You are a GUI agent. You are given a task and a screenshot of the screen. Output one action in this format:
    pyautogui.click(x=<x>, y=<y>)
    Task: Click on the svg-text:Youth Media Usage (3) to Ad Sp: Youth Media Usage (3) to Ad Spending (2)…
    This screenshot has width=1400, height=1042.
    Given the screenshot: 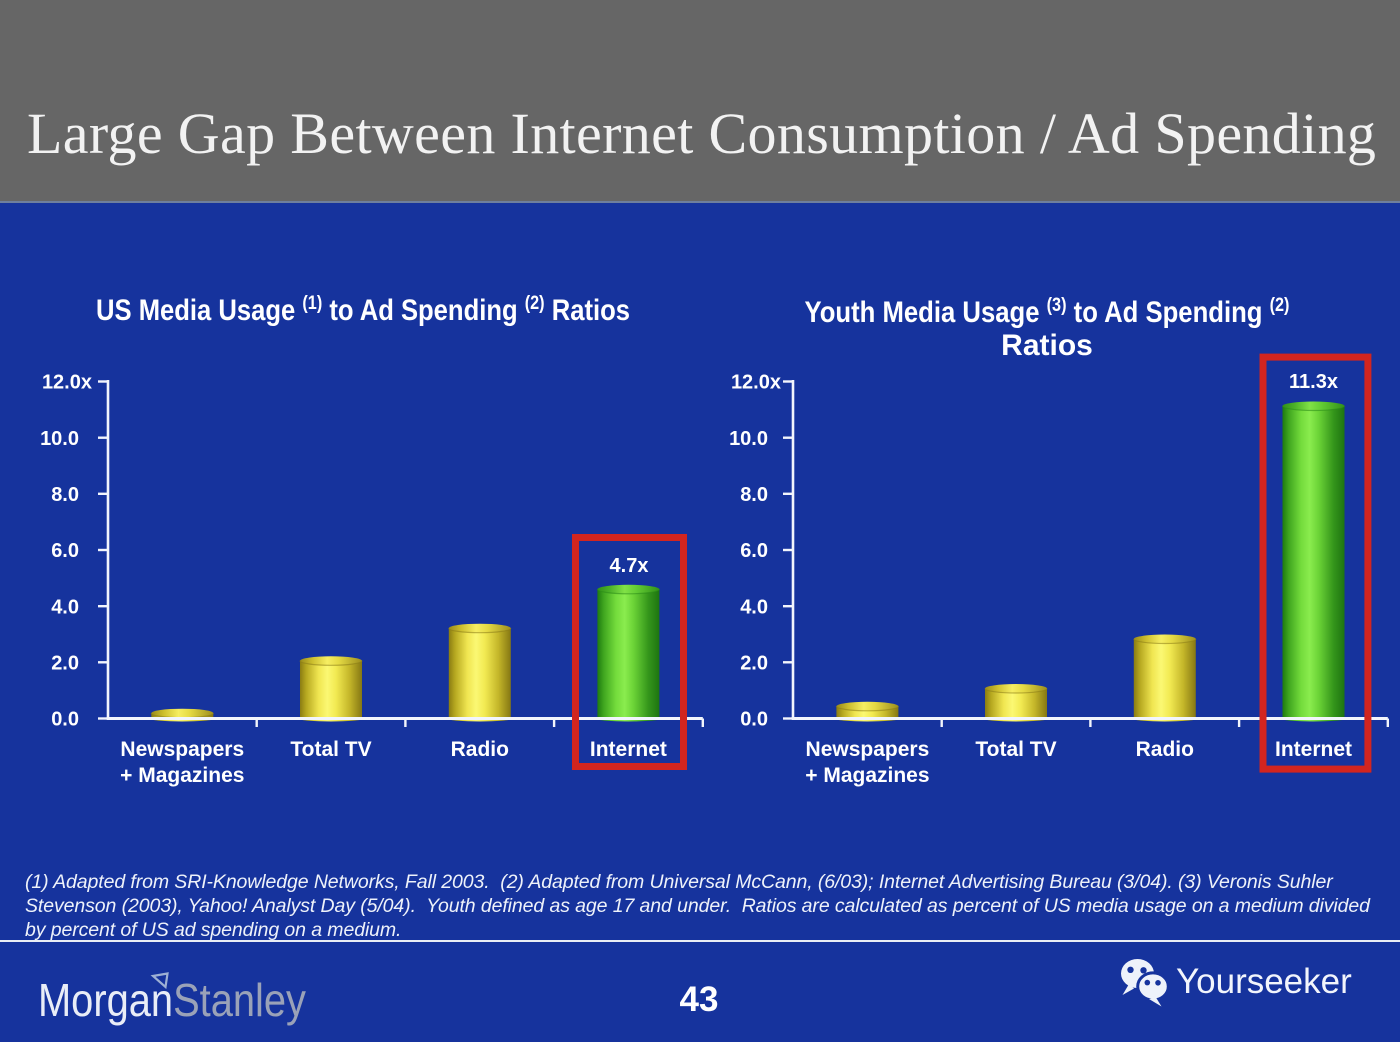 What is the action you would take?
    pyautogui.click(x=1047, y=312)
    